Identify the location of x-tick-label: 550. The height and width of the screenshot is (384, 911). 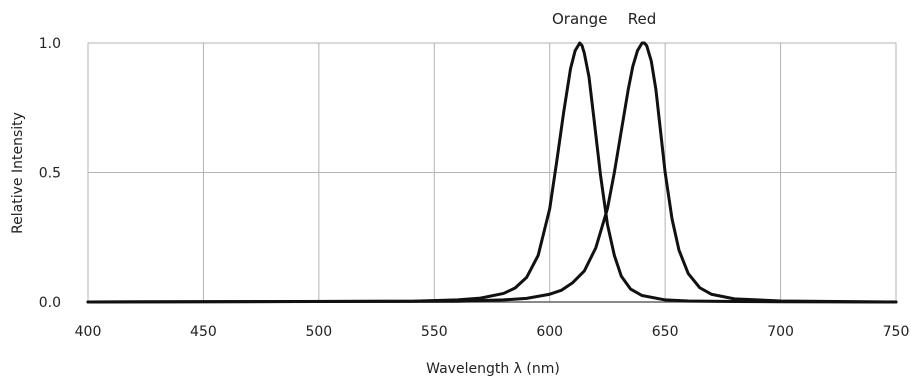
(434, 332).